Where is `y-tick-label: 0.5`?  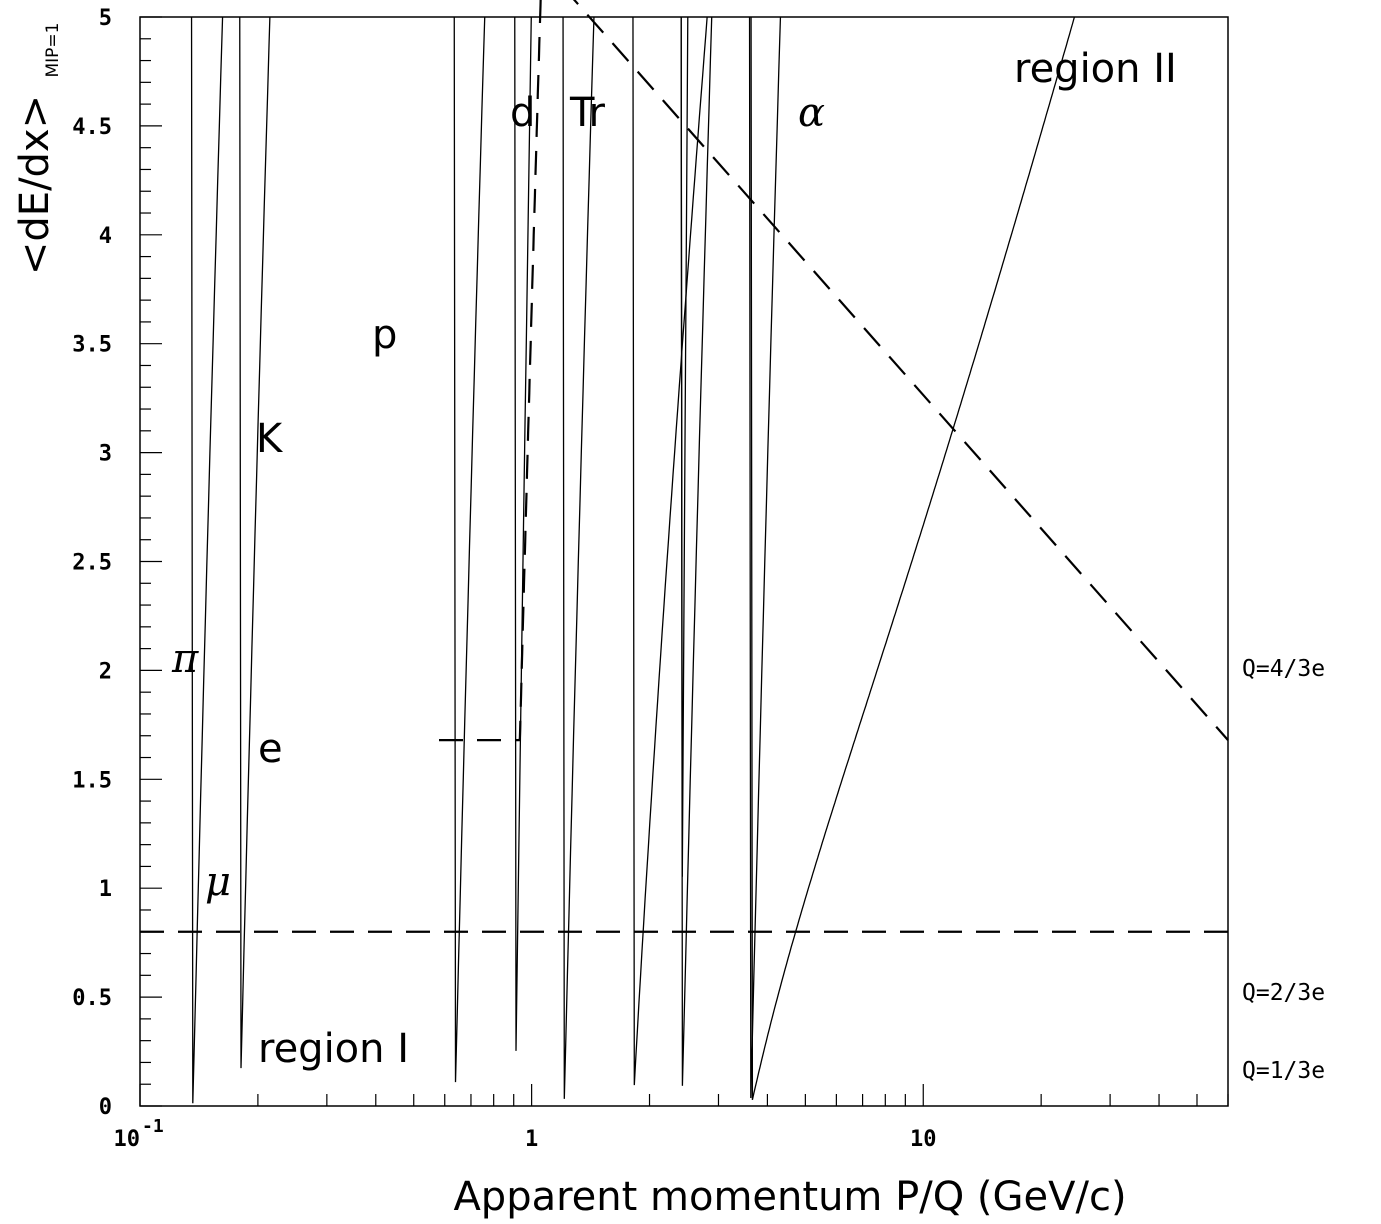 y-tick-label: 0.5 is located at coordinates (92, 998).